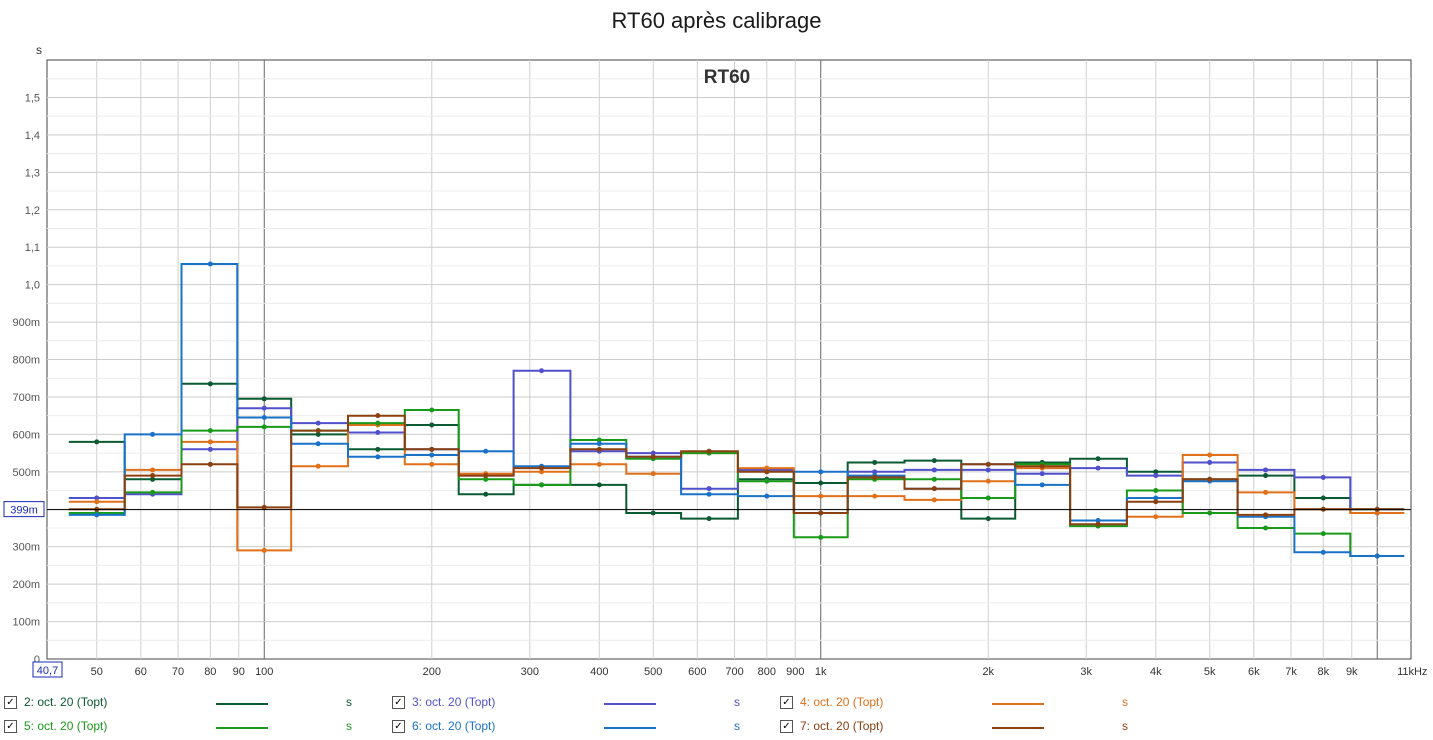  I want to click on chart-inner-title: RT60, so click(727, 77).